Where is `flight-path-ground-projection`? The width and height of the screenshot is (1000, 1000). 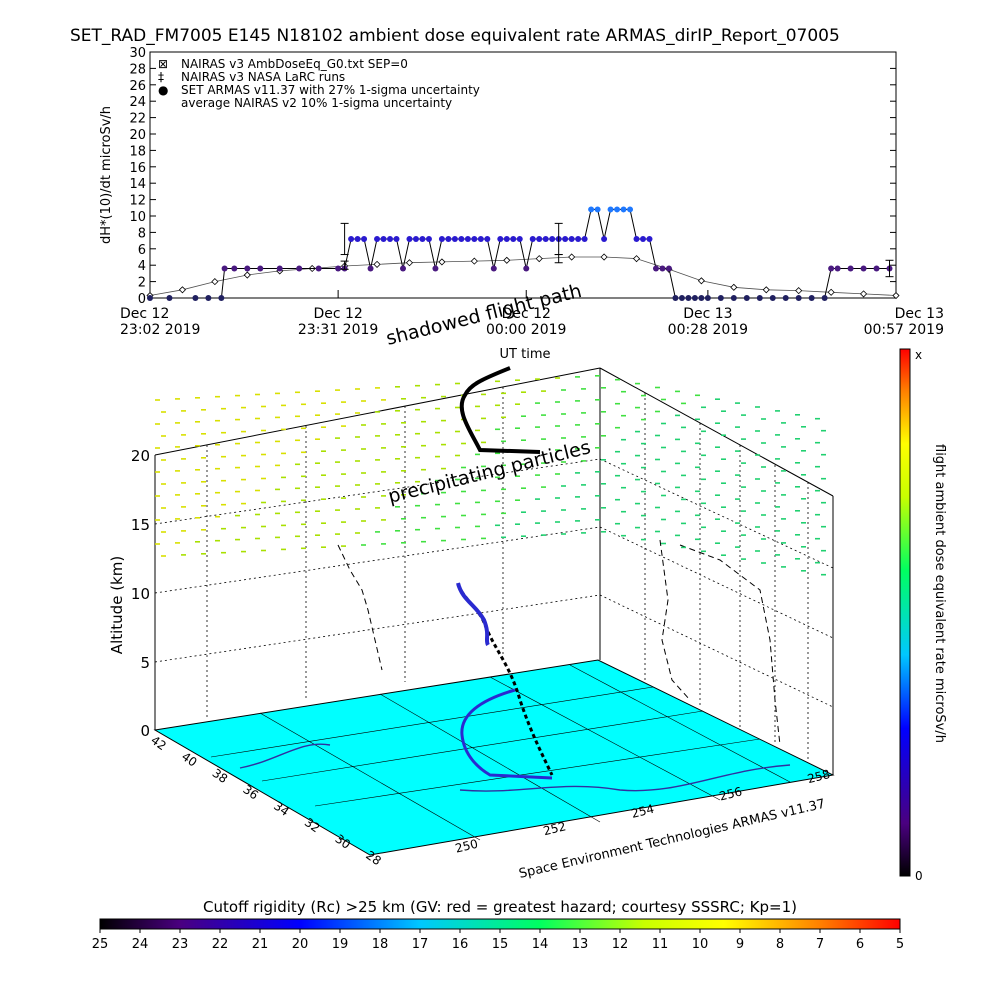
flight-path-ground-projection is located at coordinates (506, 734).